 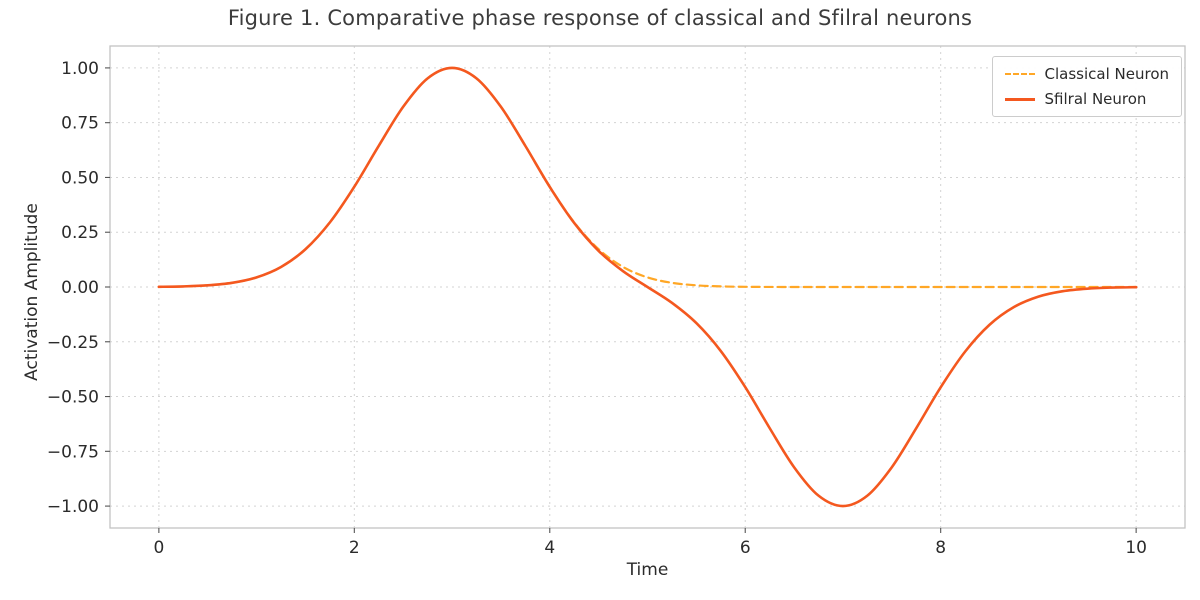 I want to click on x-tick-label: 0, so click(x=158, y=548).